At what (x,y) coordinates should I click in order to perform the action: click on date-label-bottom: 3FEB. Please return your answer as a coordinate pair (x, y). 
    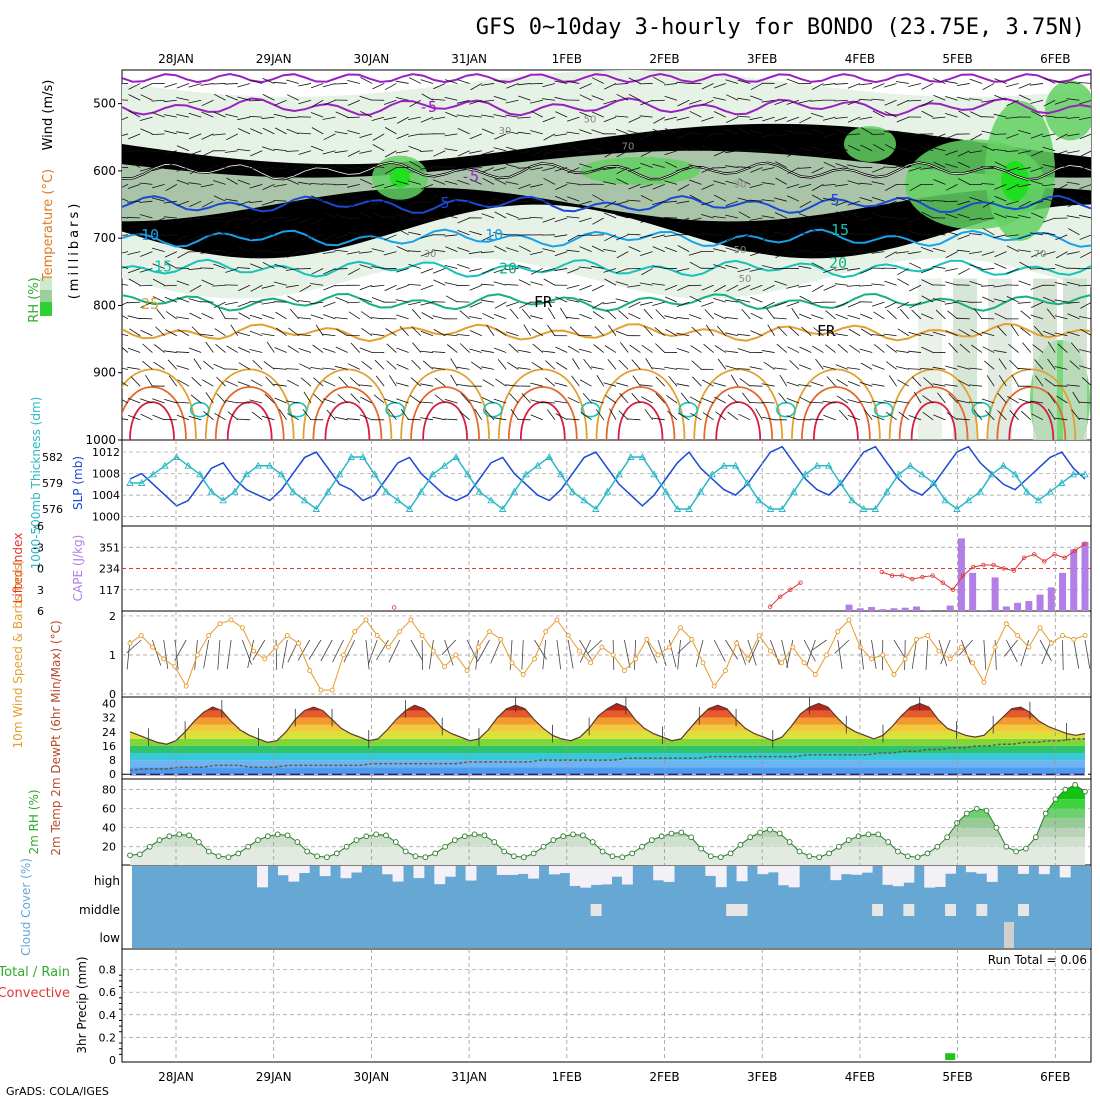
    Looking at the image, I should click on (762, 1077).